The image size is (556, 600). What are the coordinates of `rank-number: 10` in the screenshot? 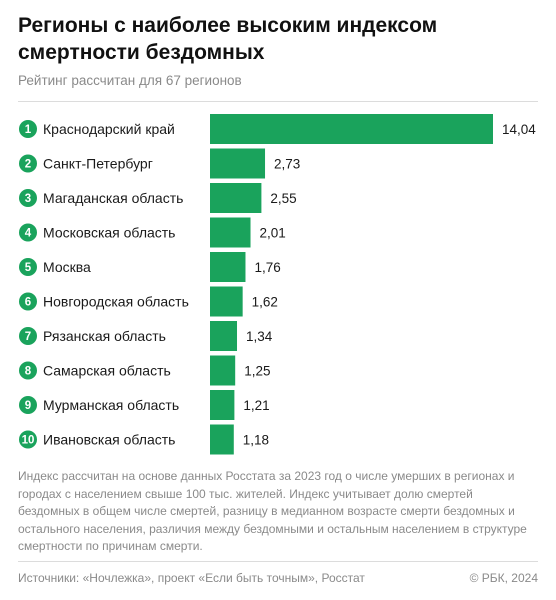 It's located at (28, 441).